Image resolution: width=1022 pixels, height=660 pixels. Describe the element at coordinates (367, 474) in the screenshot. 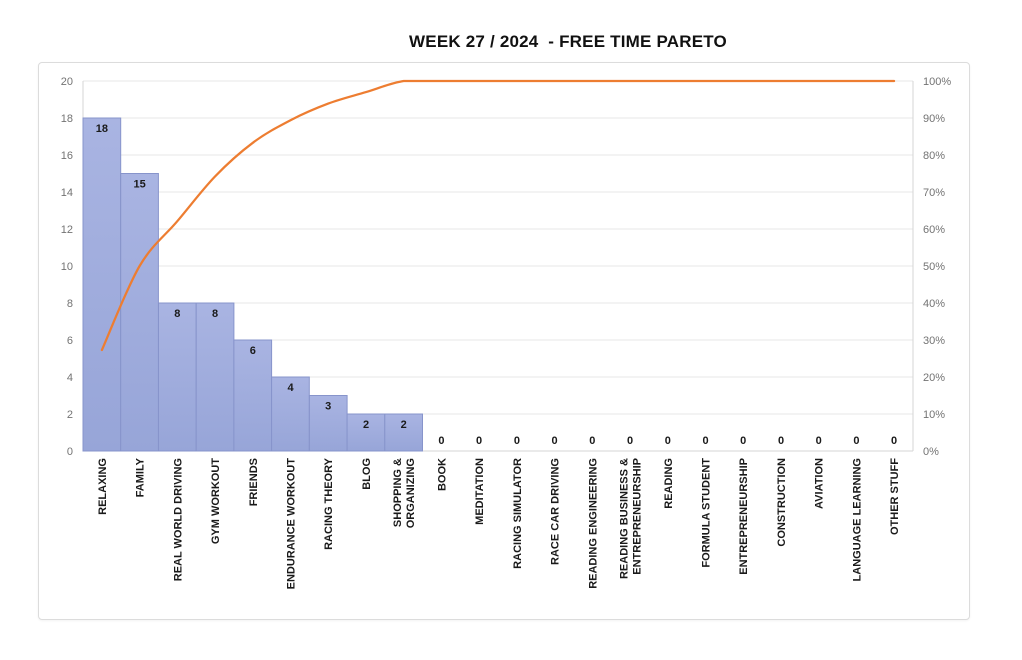

I see `category-label: BLOG` at that location.